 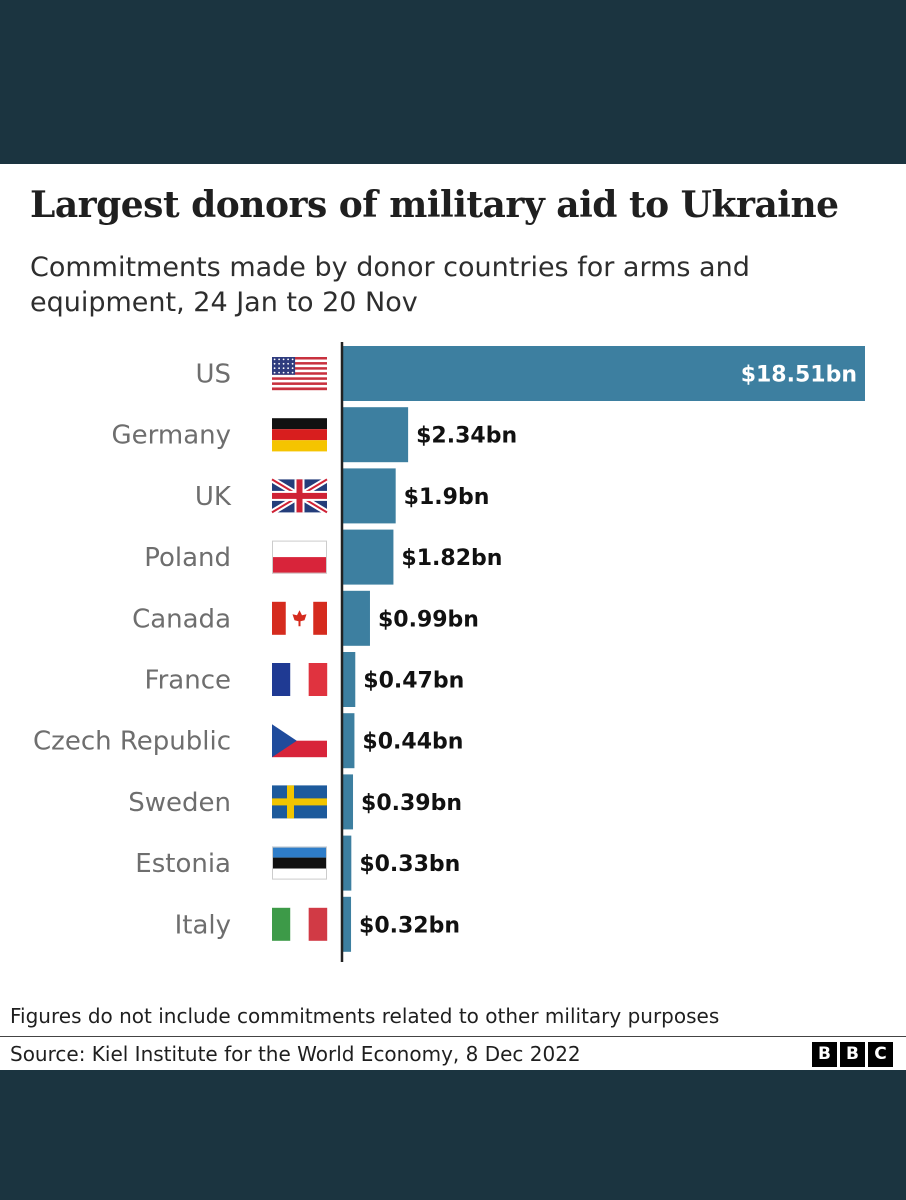 What do you see at coordinates (213, 375) in the screenshot?
I see `category-label: US` at bounding box center [213, 375].